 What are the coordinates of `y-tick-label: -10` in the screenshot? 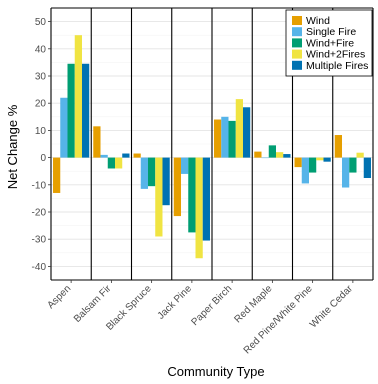 It's located at (39, 185).